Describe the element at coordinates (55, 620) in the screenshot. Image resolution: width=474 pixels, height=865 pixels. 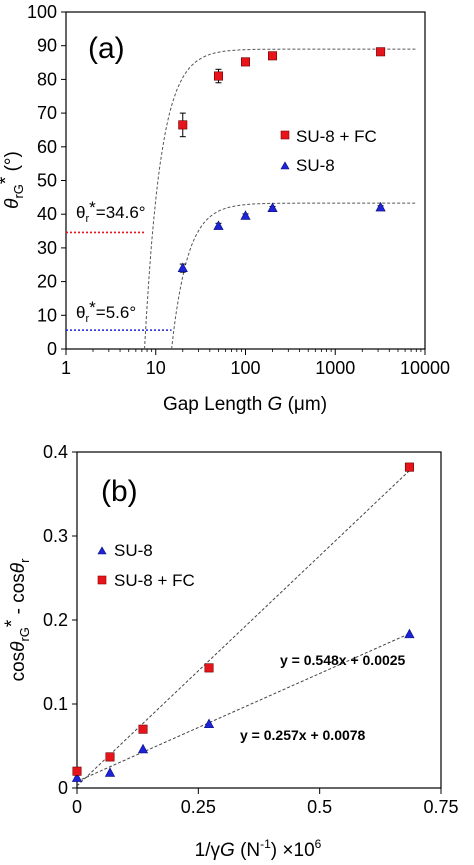
I see `y-tick-label-b: 0.2` at that location.